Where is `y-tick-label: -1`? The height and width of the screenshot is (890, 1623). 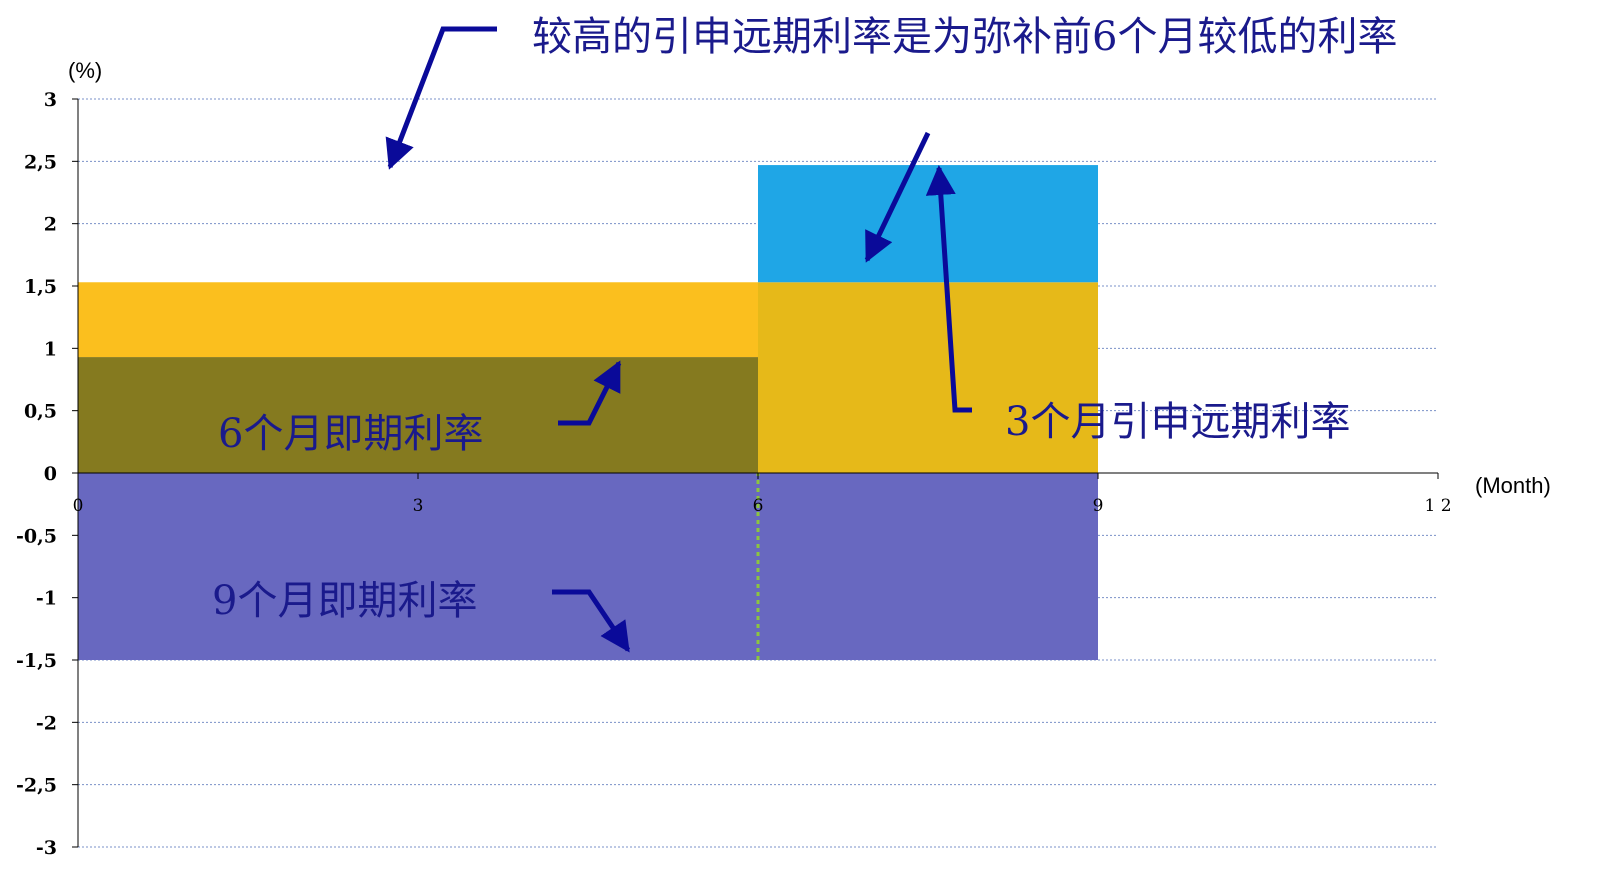 y-tick-label: -1 is located at coordinates (46, 599).